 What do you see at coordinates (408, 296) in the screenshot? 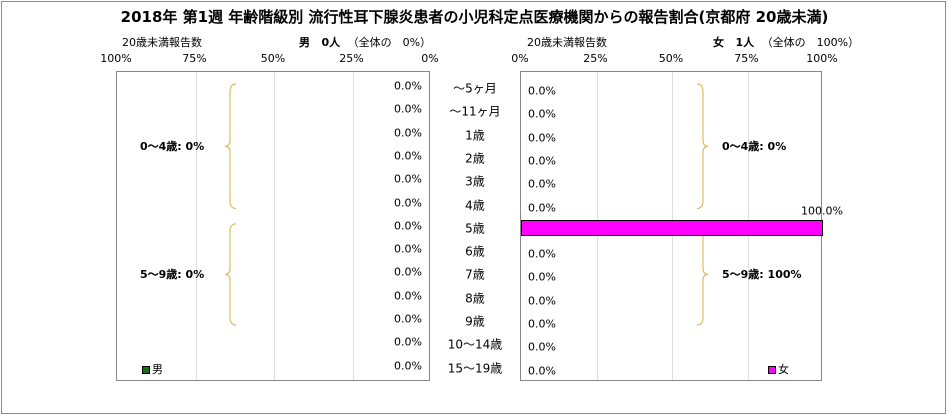
I see `male-value-label-9: 0.0%` at bounding box center [408, 296].